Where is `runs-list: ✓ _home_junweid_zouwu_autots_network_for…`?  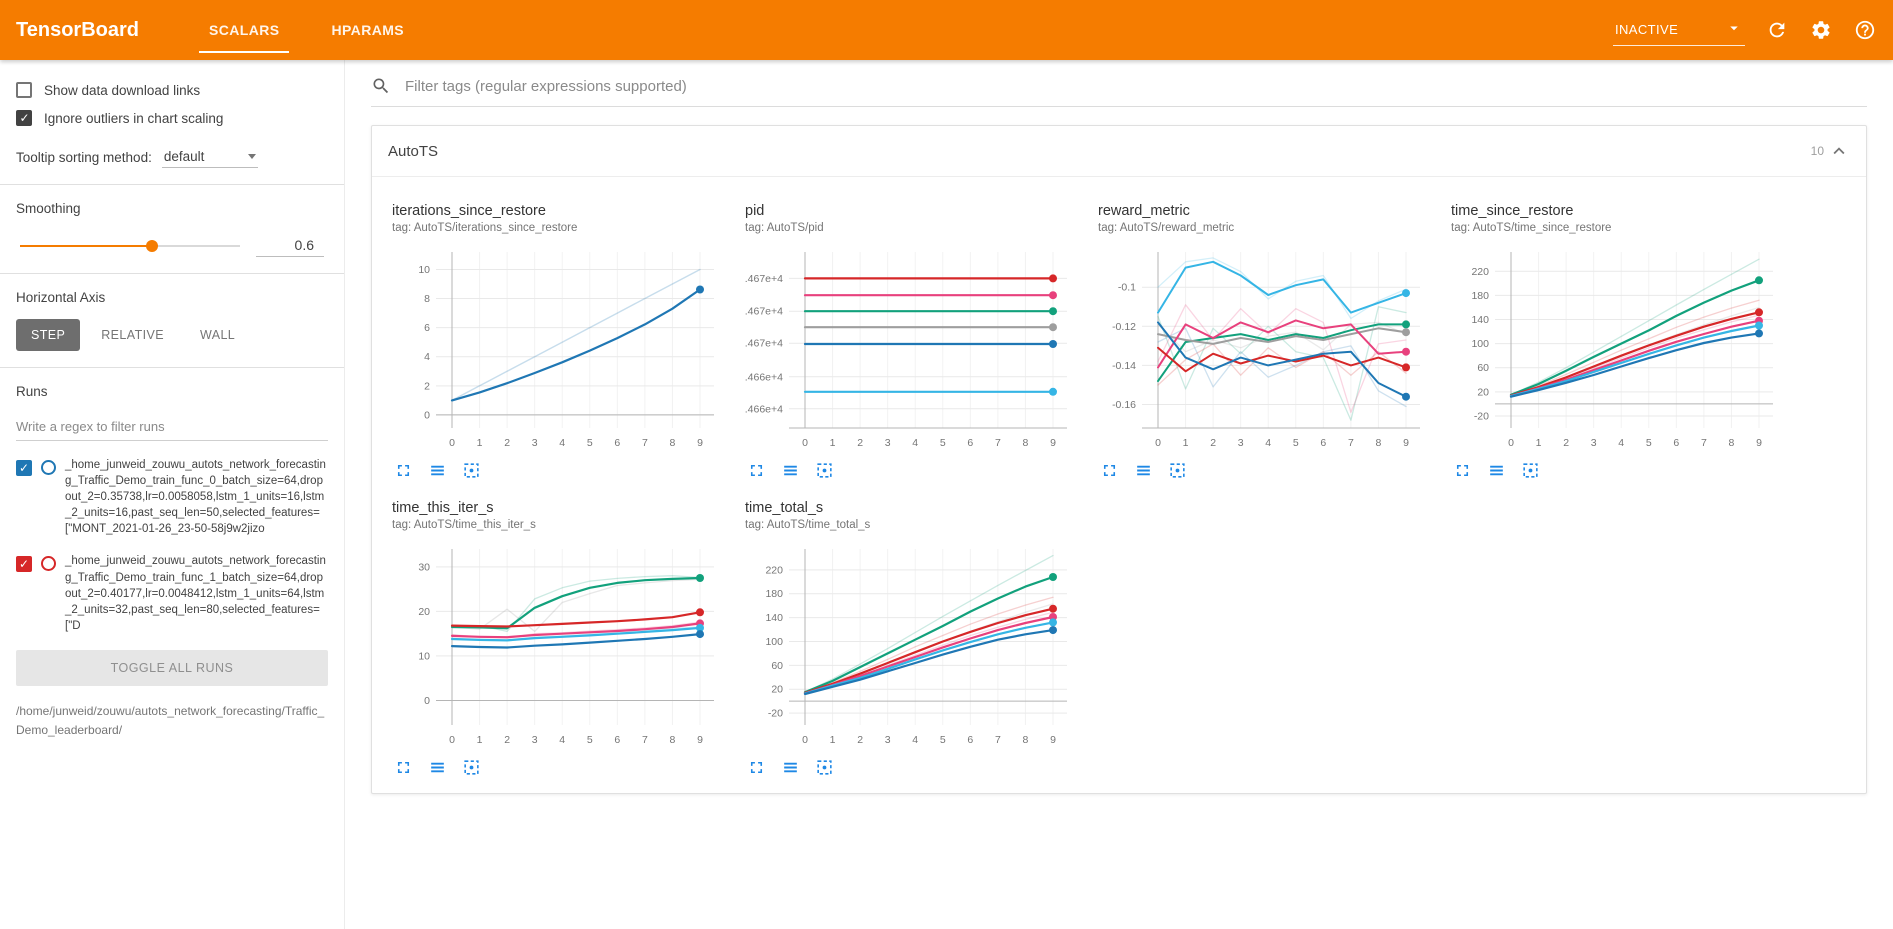
runs-list: ✓ _home_junweid_zouwu_autots_network_for… is located at coordinates (172, 545).